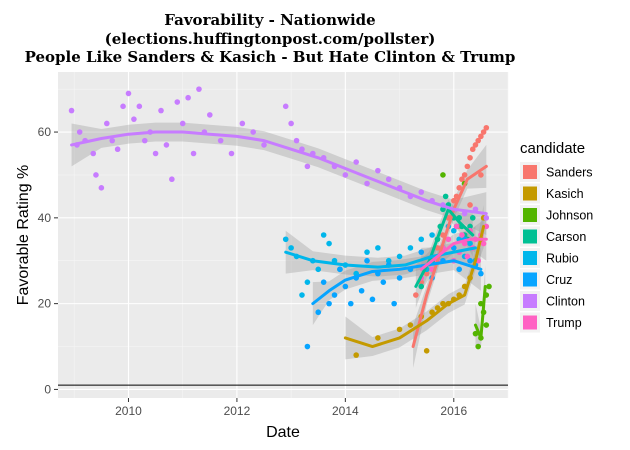  Describe the element at coordinates (530, 301) in the screenshot. I see `legend-key-clinton` at that location.